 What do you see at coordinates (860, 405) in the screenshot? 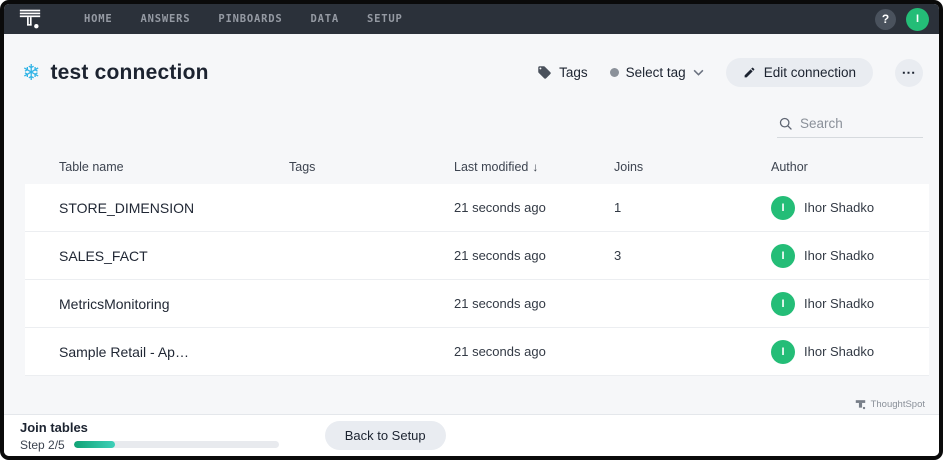
I see `thoughtspot-watermark-icon` at bounding box center [860, 405].